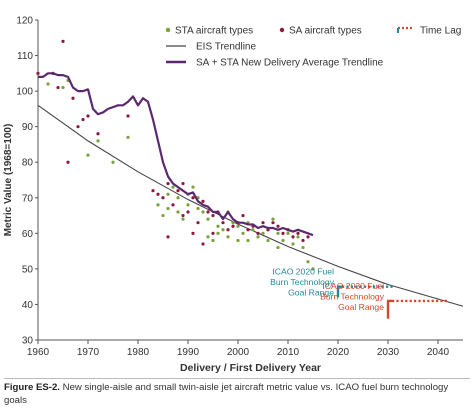  I want to click on y-tick-label: 80, so click(28, 163).